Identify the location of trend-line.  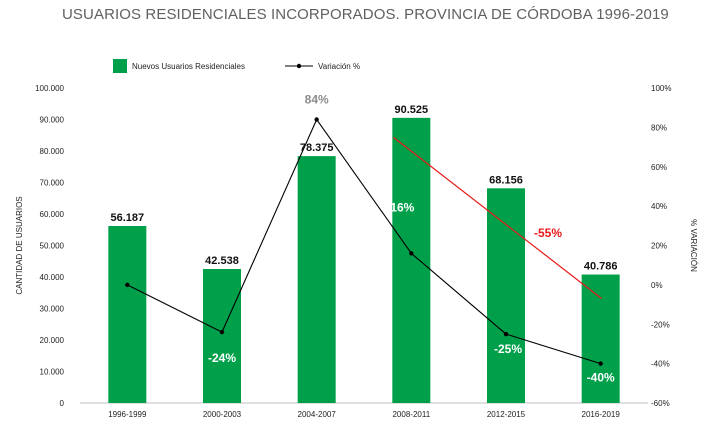
(497, 218).